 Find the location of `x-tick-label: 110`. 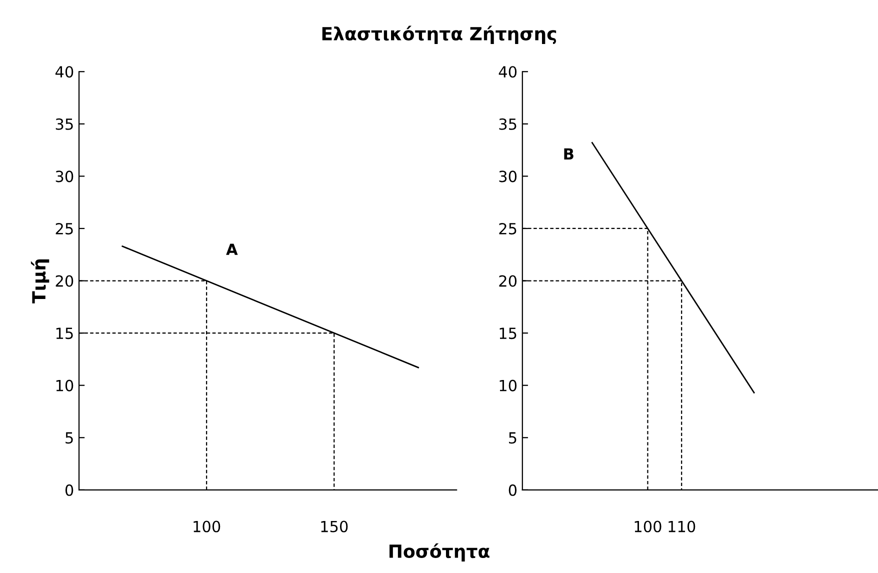

x-tick-label: 110 is located at coordinates (682, 526).